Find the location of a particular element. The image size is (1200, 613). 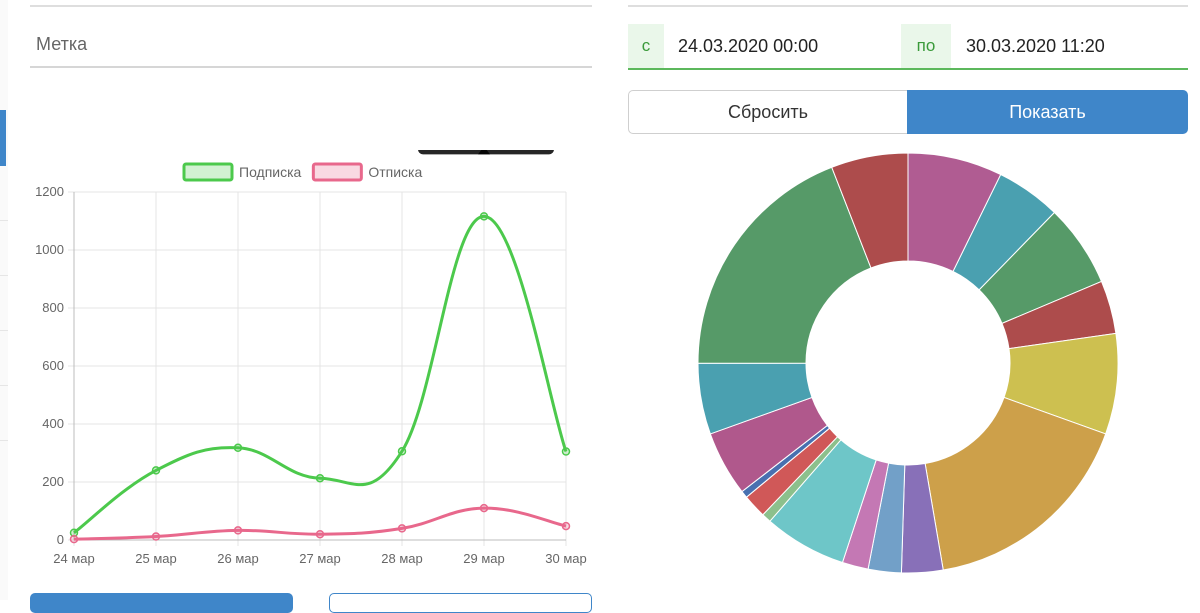

reset-button: Сбросить is located at coordinates (768, 112).